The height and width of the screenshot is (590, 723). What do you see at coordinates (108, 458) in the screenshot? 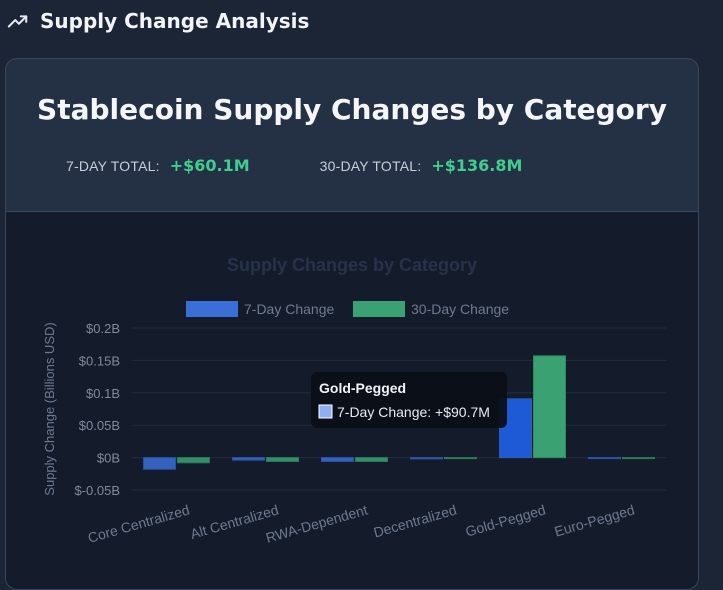
I see `y-tick-label: $0B` at bounding box center [108, 458].